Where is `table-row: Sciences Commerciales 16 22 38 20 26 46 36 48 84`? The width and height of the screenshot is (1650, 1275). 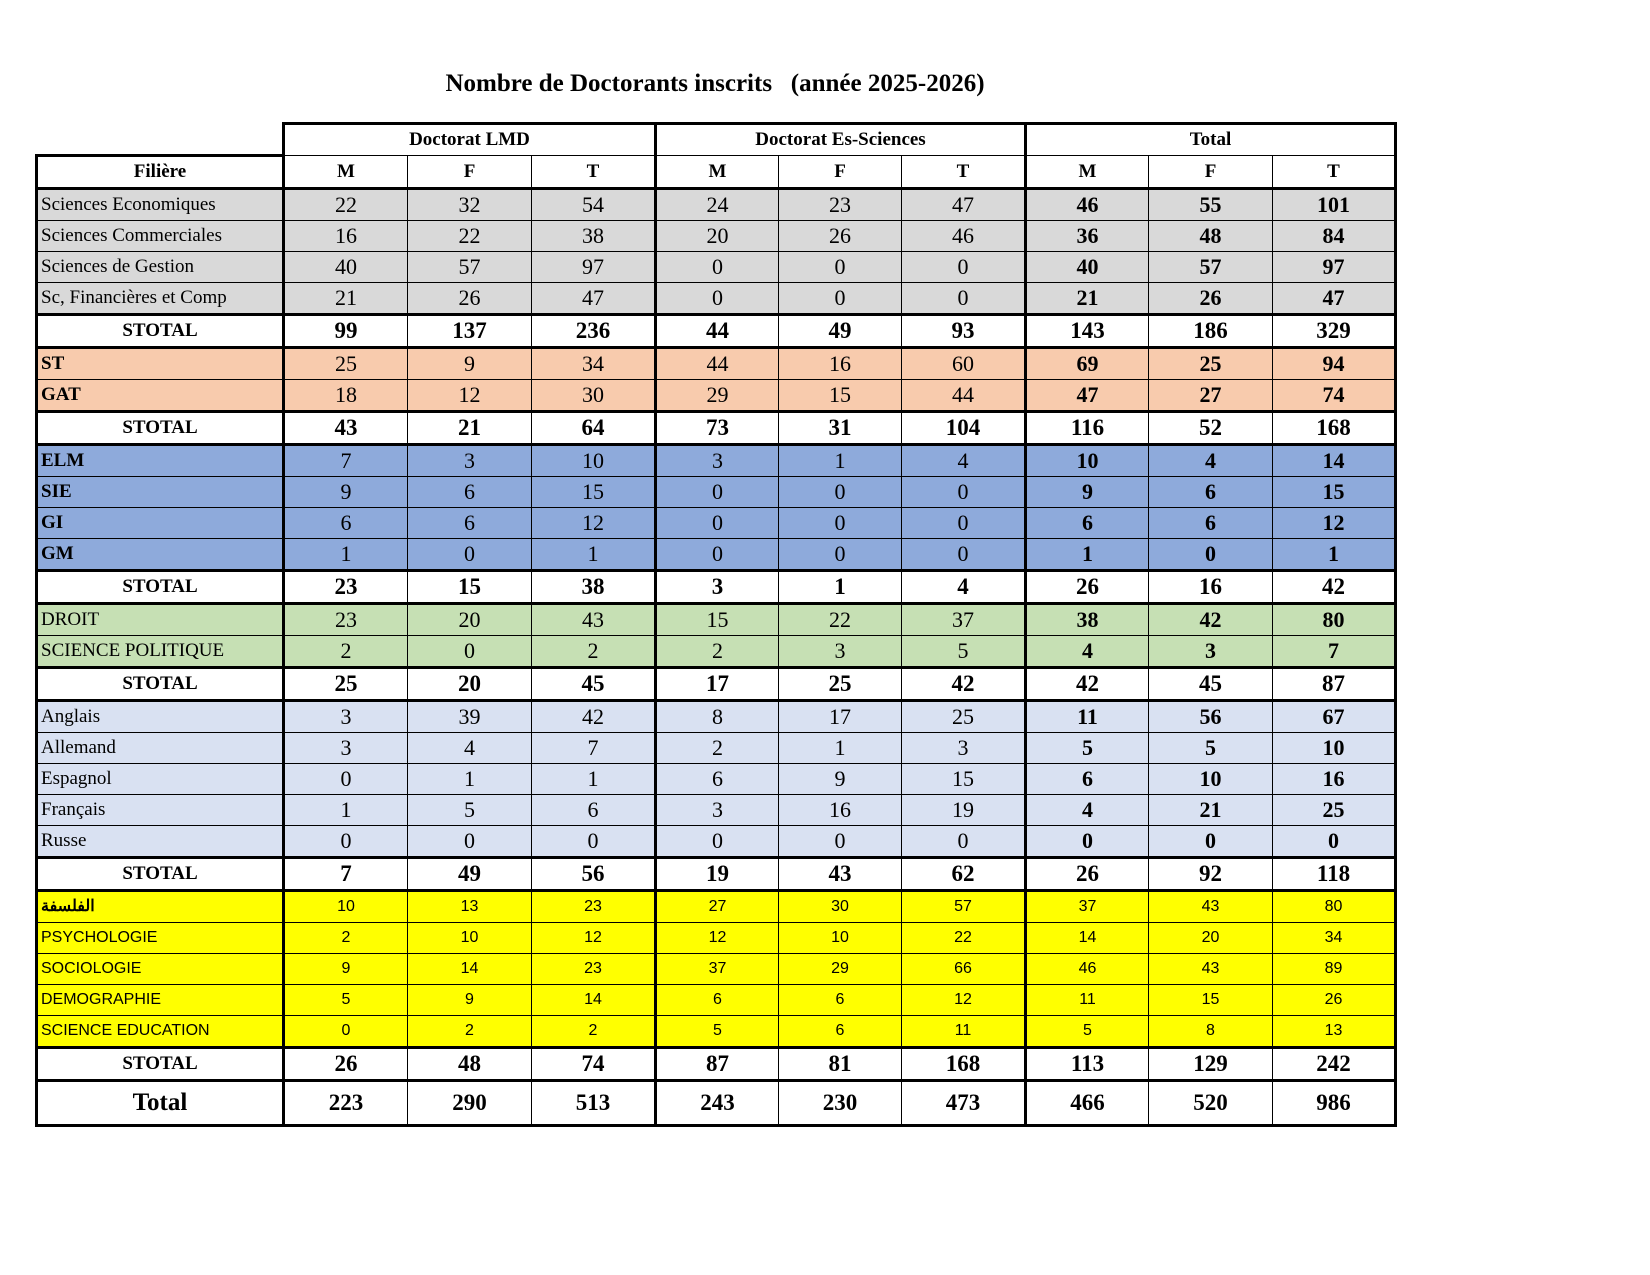 table-row: Sciences Commerciales 16 22 38 20 26 46 36 48 84 is located at coordinates (716, 236).